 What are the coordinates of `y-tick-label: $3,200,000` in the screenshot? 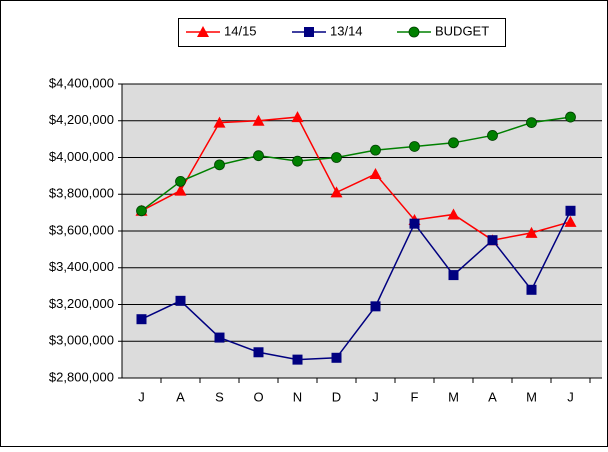 It's located at (81, 303).